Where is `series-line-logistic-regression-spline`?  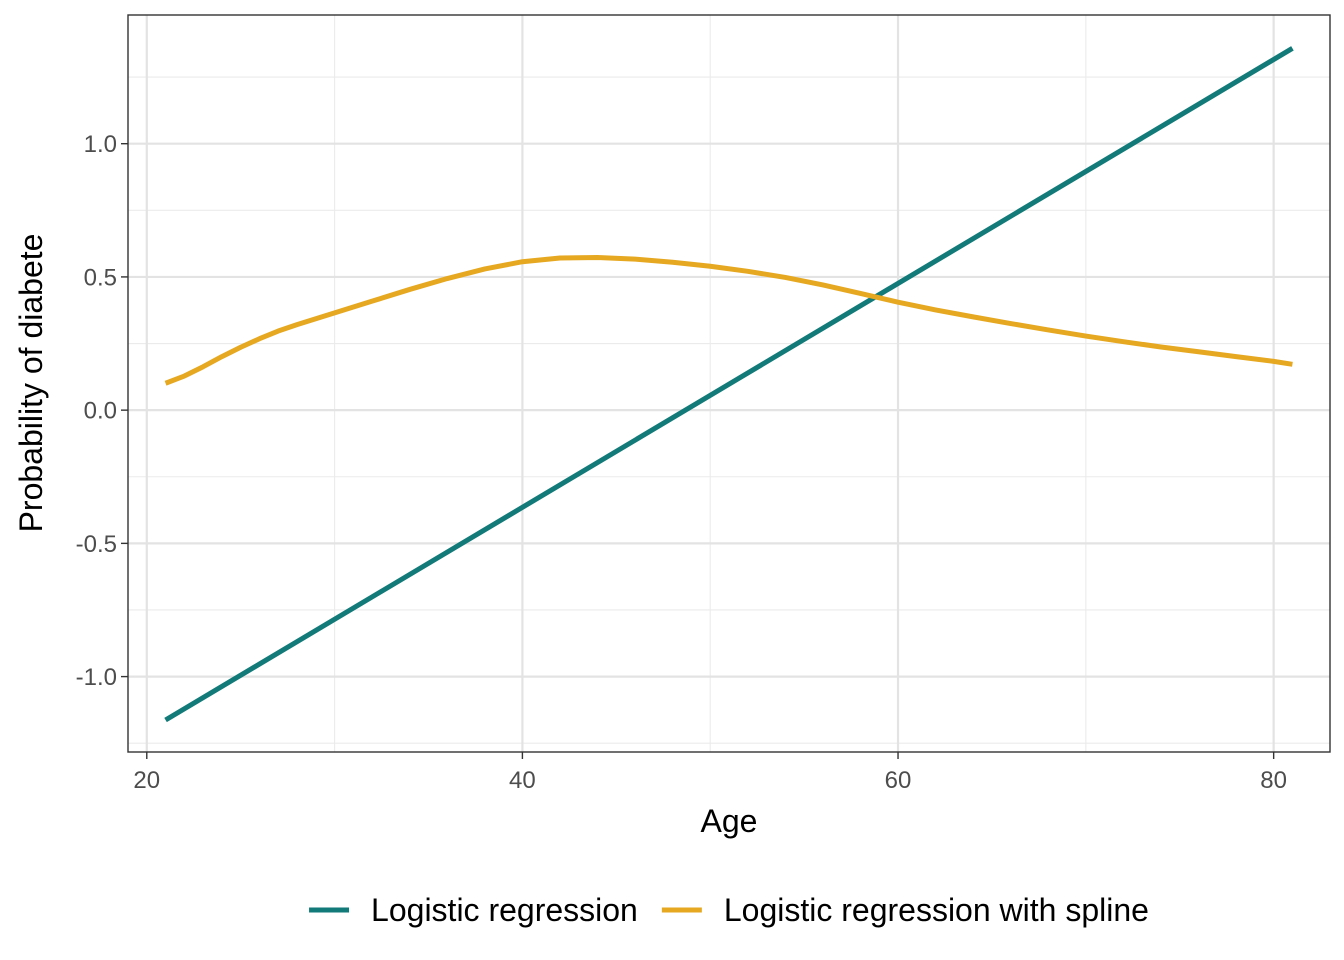 series-line-logistic-regression-spline is located at coordinates (728, 320).